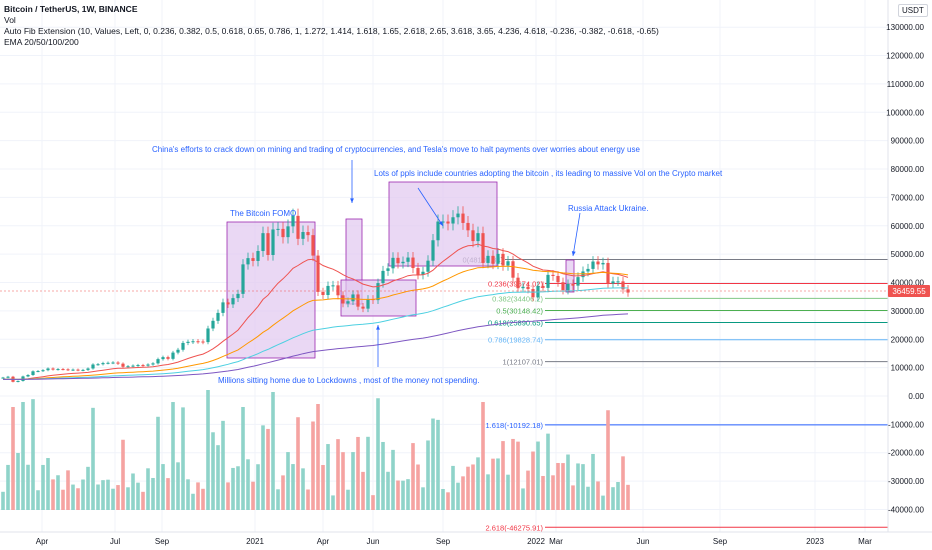 The width and height of the screenshot is (932, 550). Describe the element at coordinates (115, 541) in the screenshot. I see `time-axis-tick: Jul` at that location.